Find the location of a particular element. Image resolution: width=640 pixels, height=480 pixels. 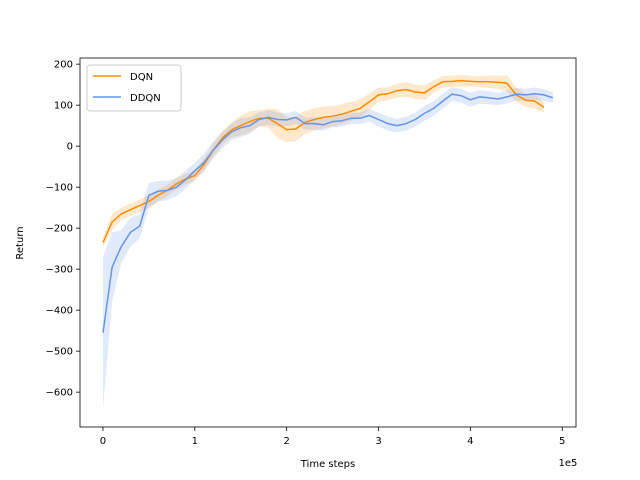

y-tick-label-6: −400 is located at coordinates (59, 311).